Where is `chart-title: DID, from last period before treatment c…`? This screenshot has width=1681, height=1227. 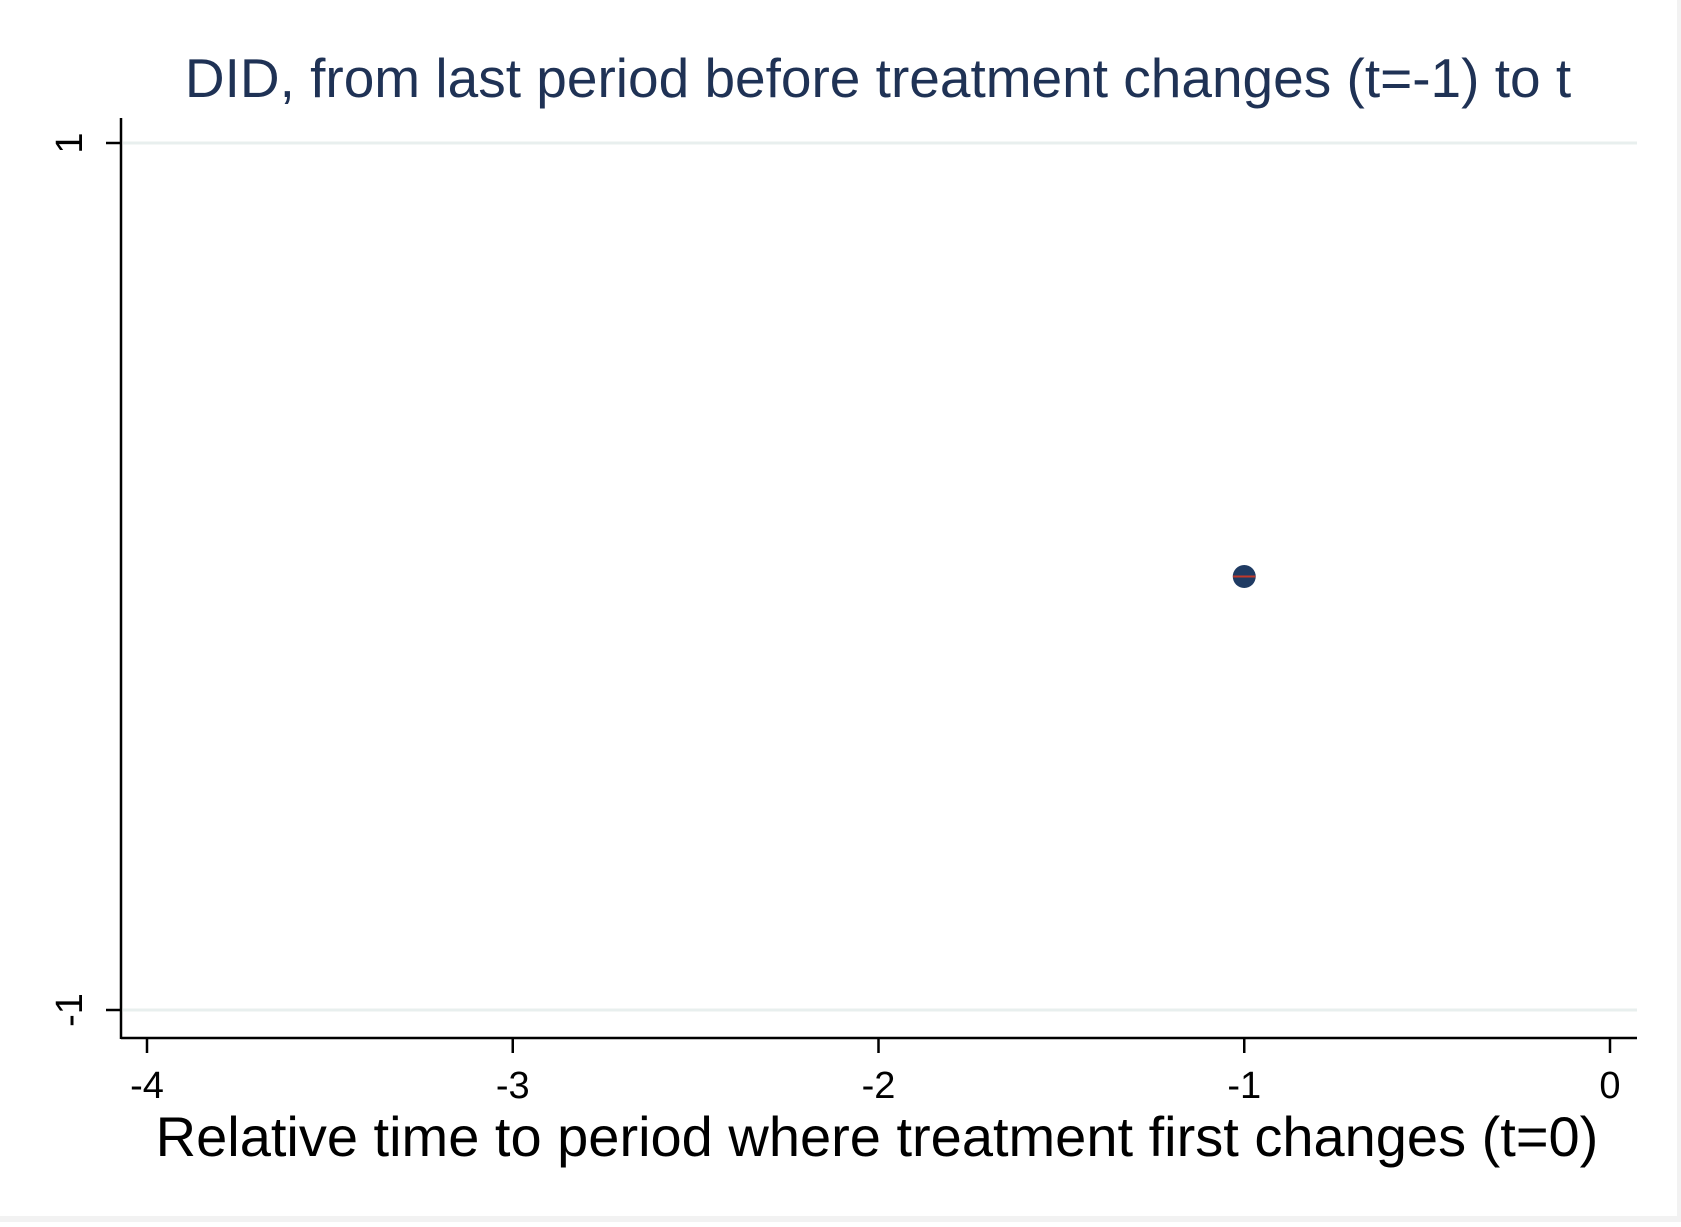 chart-title: DID, from last period before treatment c… is located at coordinates (878, 78).